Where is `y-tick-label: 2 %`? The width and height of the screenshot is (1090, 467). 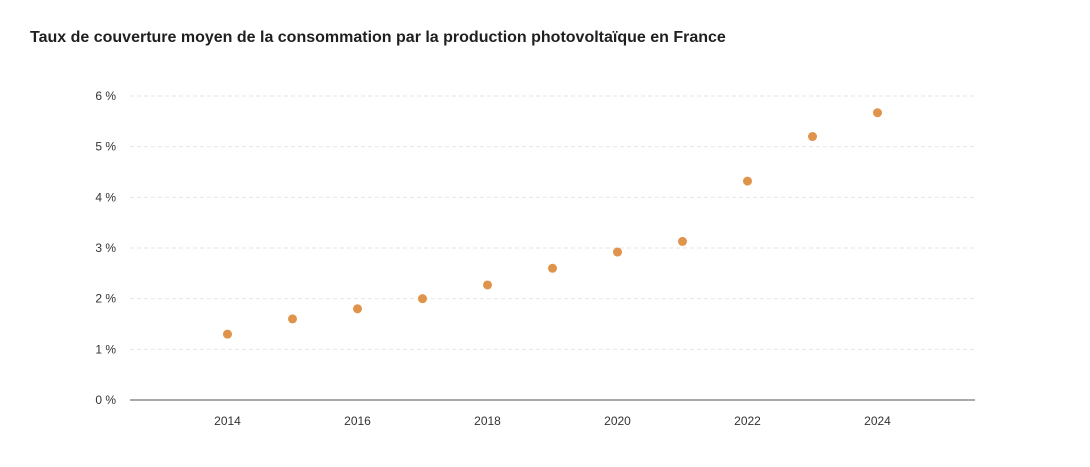
y-tick-label: 2 % is located at coordinates (105, 299).